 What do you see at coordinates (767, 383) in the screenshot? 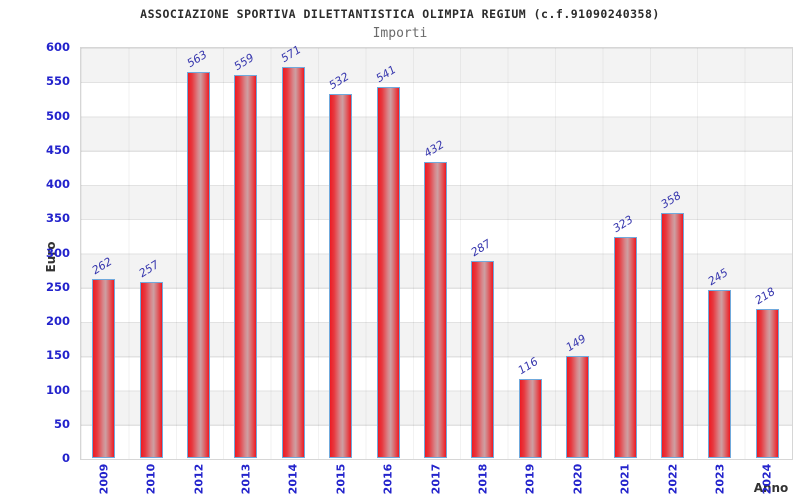
I see `bar-2024` at bounding box center [767, 383].